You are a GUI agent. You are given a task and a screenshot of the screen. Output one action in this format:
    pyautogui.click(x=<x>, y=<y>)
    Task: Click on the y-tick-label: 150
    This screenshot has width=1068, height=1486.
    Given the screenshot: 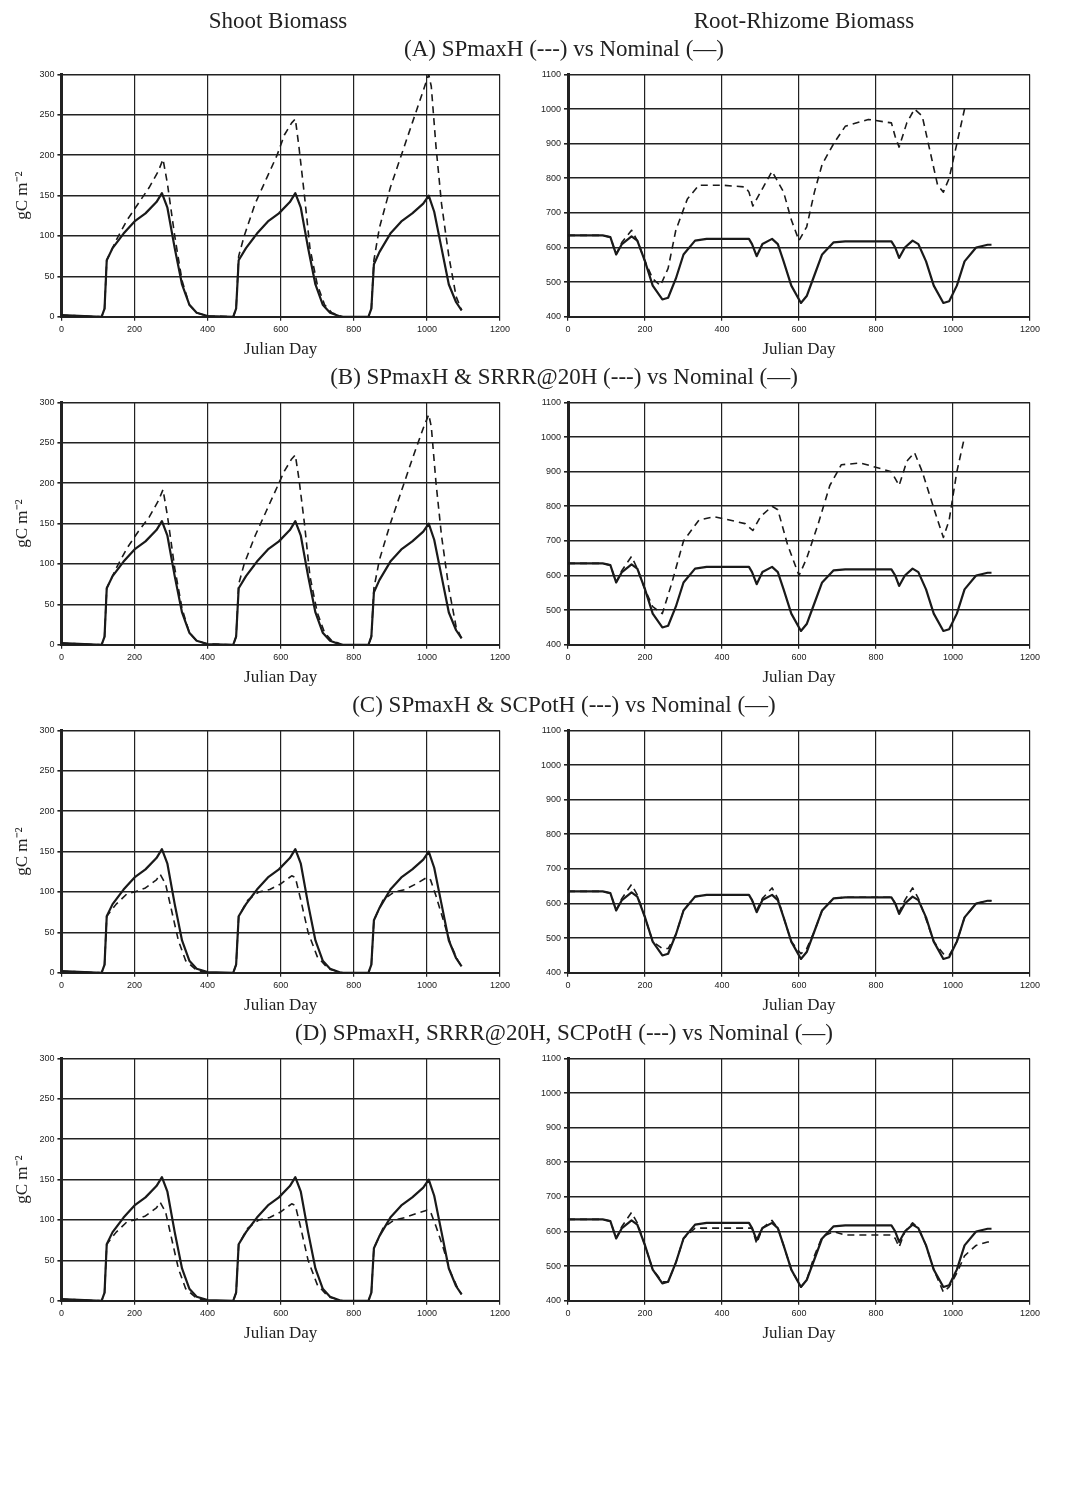 What is the action you would take?
    pyautogui.click(x=47, y=195)
    